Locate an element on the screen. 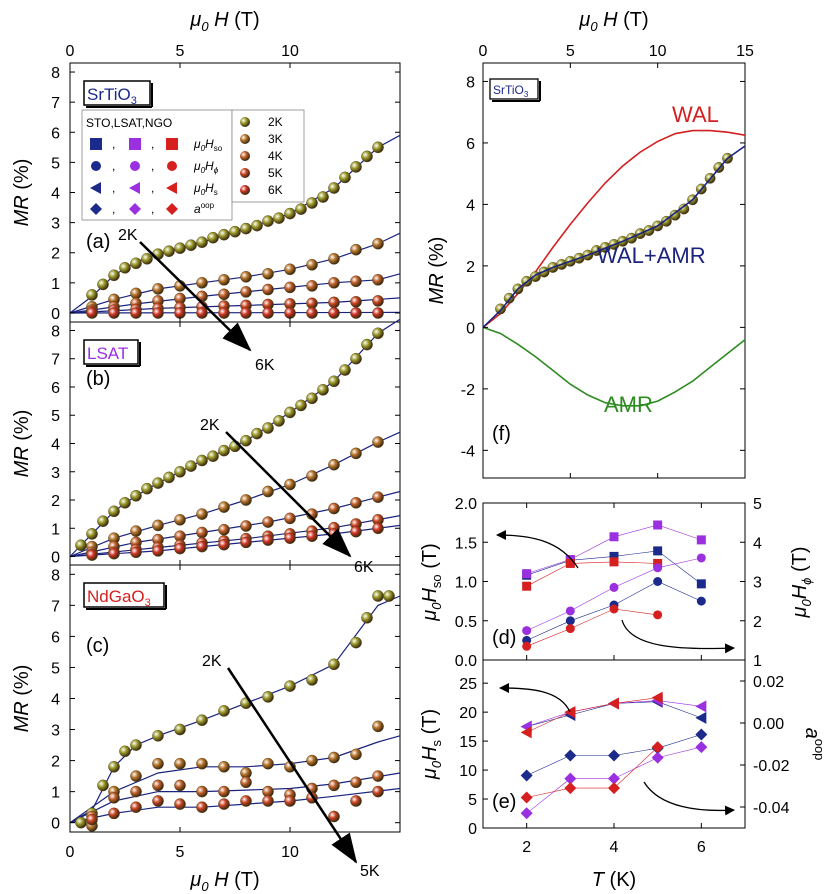 The height and width of the screenshot is (894, 830). arrow-end-label: 5K is located at coordinates (370, 871).